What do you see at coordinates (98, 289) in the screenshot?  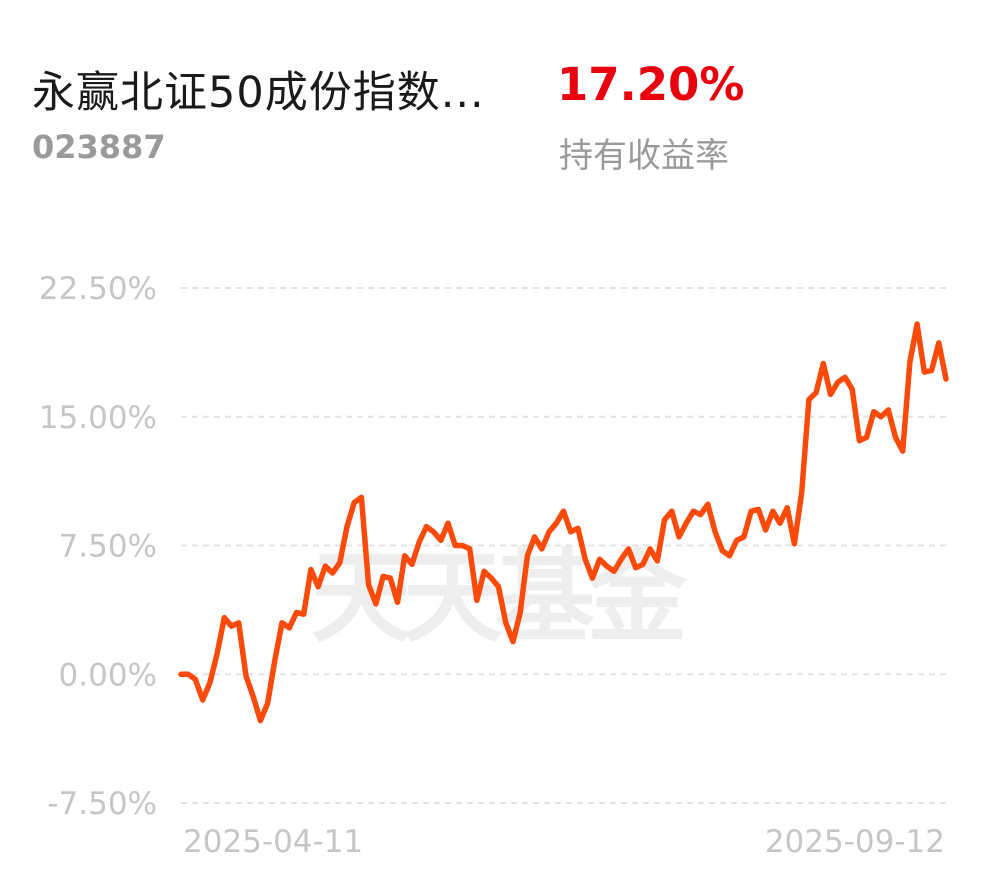 I see `y-tick-label: 22.50%` at bounding box center [98, 289].